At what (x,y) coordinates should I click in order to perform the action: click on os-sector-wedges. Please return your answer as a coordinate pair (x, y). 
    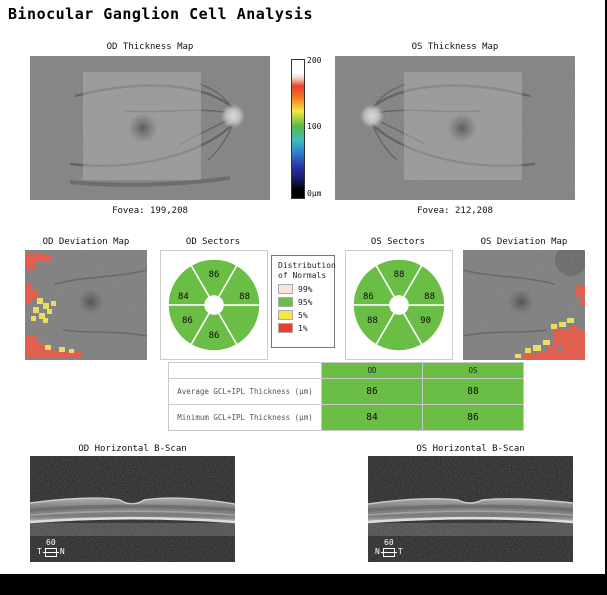
    Looking at the image, I should click on (399, 305).